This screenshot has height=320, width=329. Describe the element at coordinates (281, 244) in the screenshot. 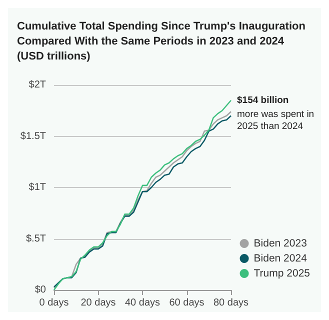

I see `legend-label: Biden 2023` at that location.